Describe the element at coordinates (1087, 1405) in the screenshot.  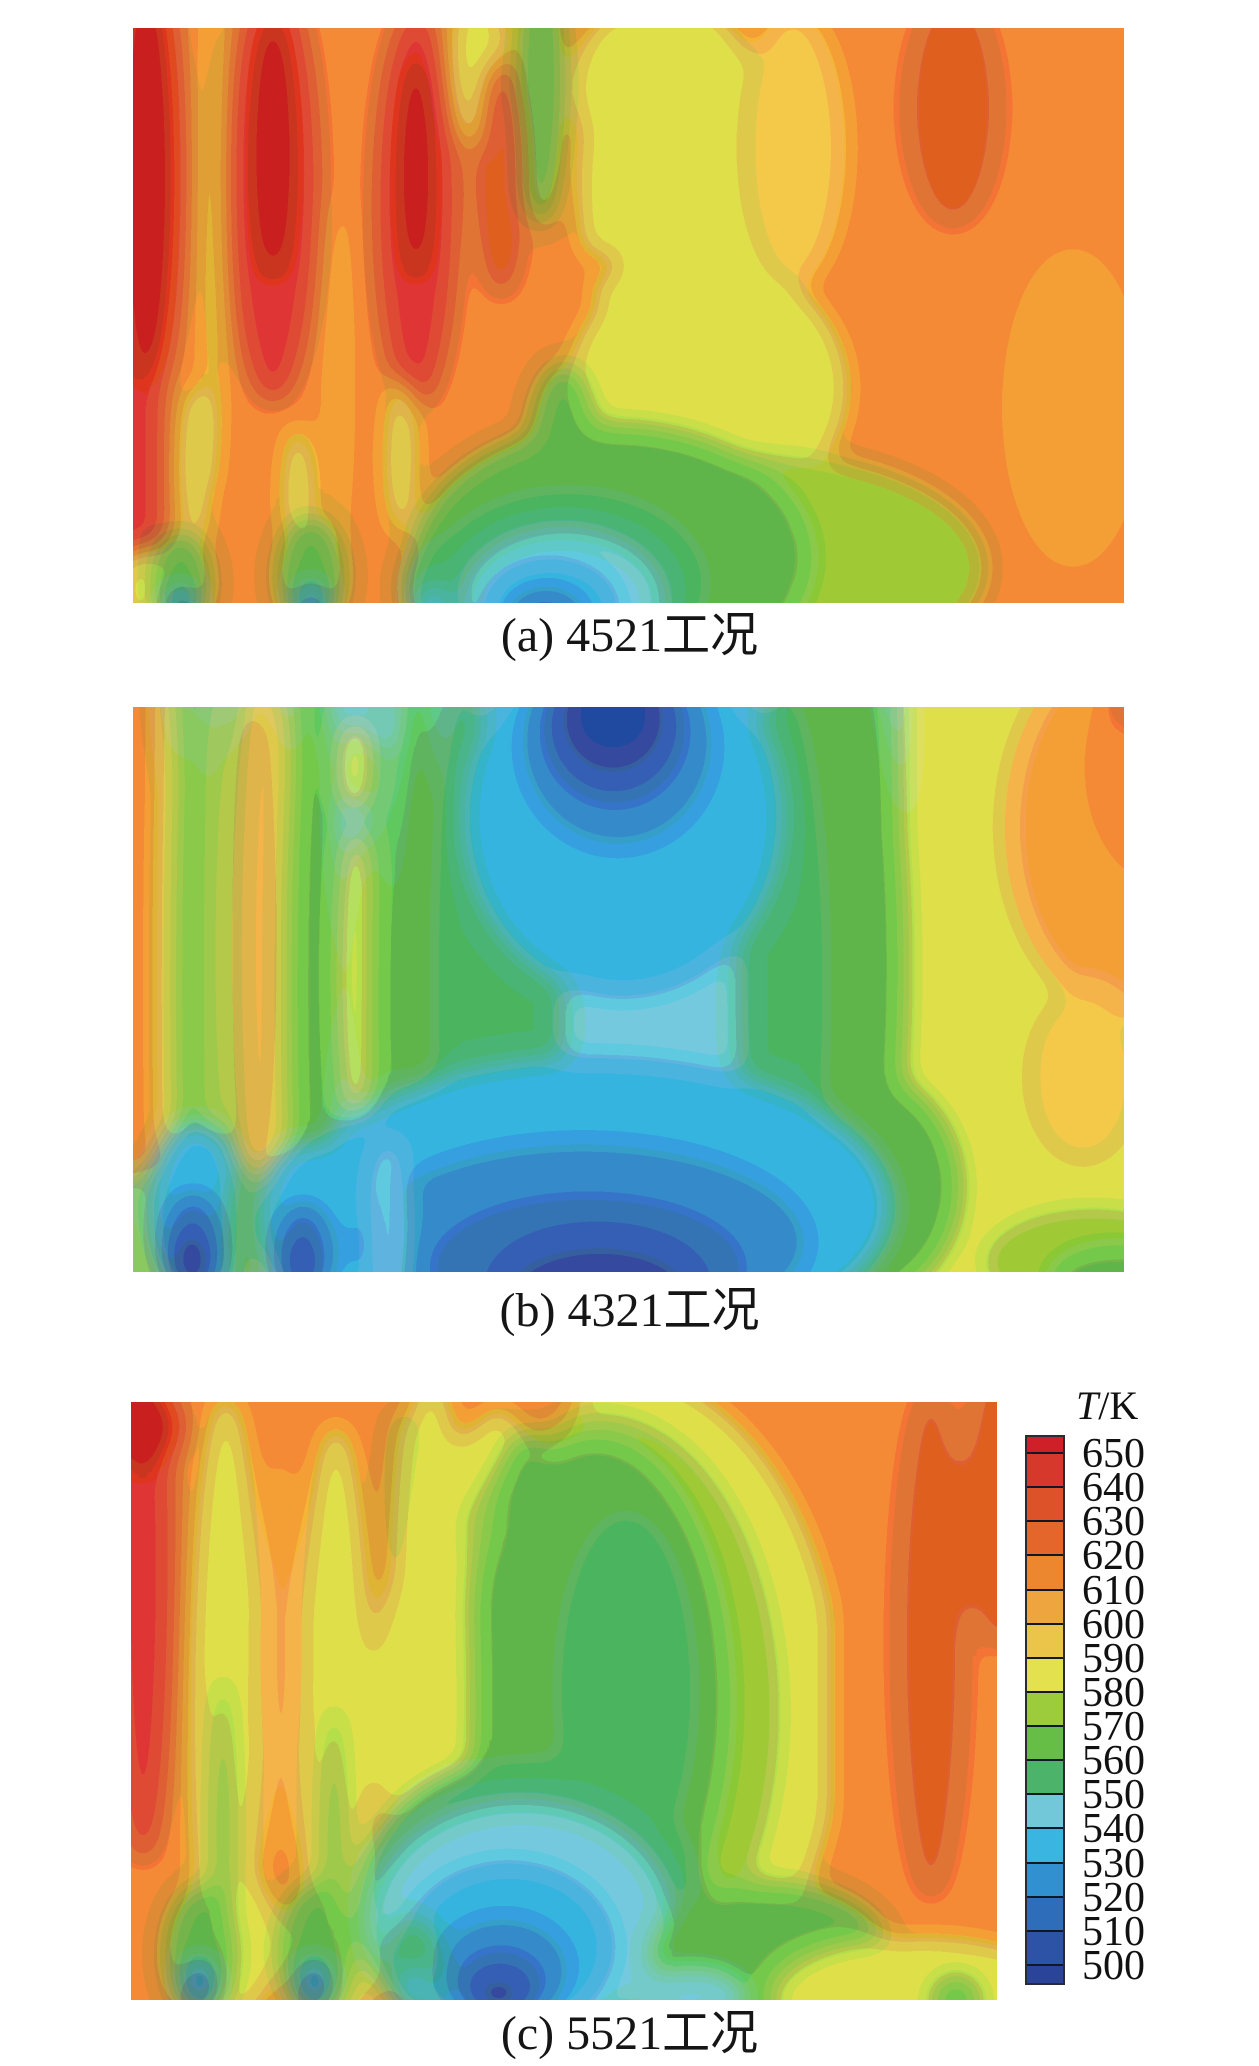
I see `colorbar-title-variable: T` at that location.